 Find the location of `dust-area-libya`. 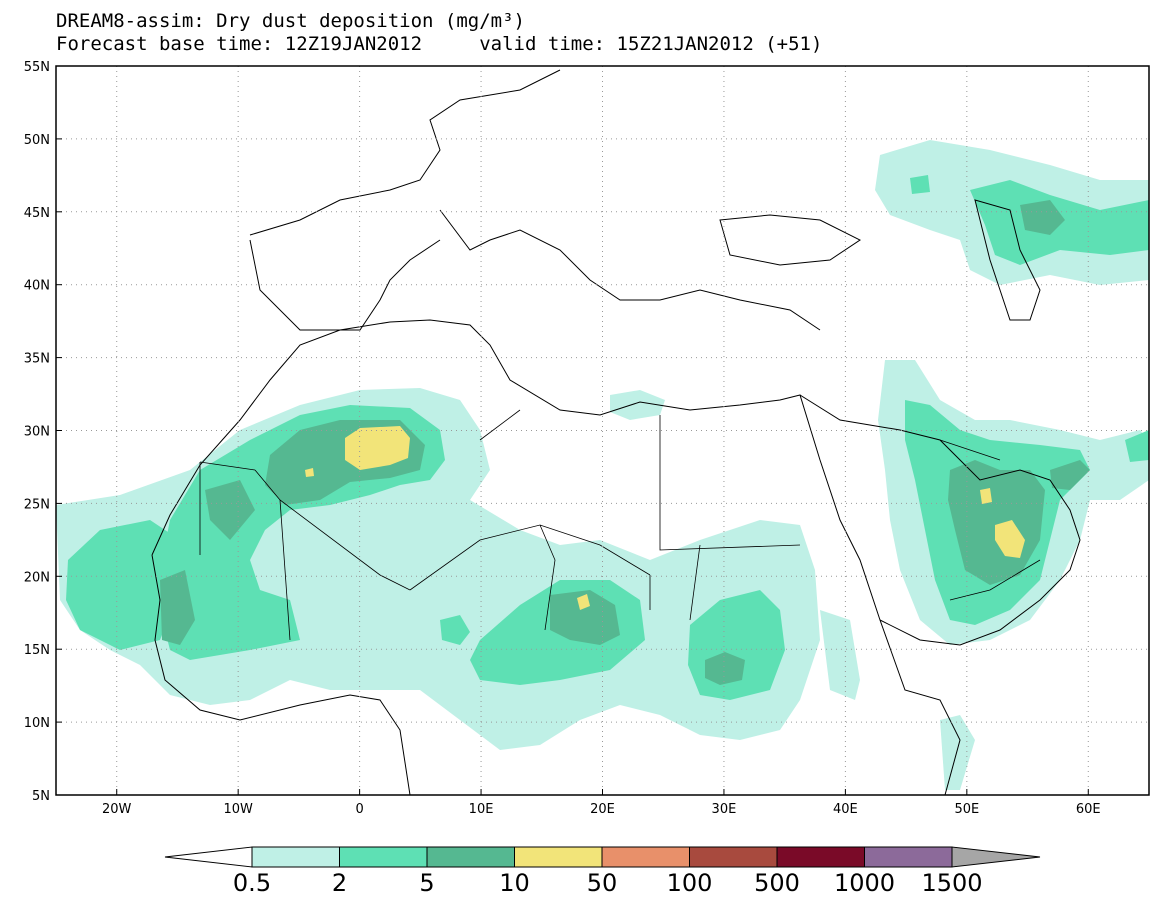

dust-area-libya is located at coordinates (637, 405).